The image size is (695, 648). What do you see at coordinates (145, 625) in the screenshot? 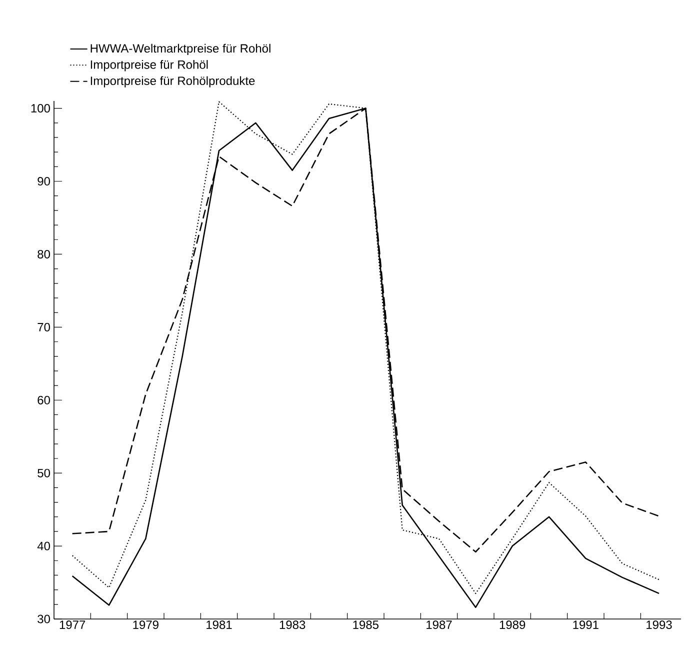
I see `x-tick-label: 1979` at bounding box center [145, 625].